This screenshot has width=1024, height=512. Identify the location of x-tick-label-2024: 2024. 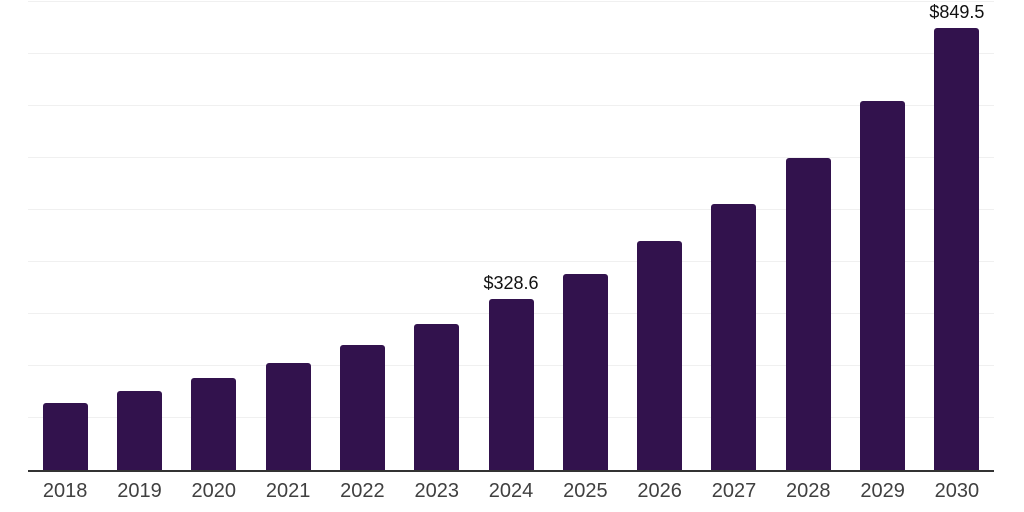
(511, 491).